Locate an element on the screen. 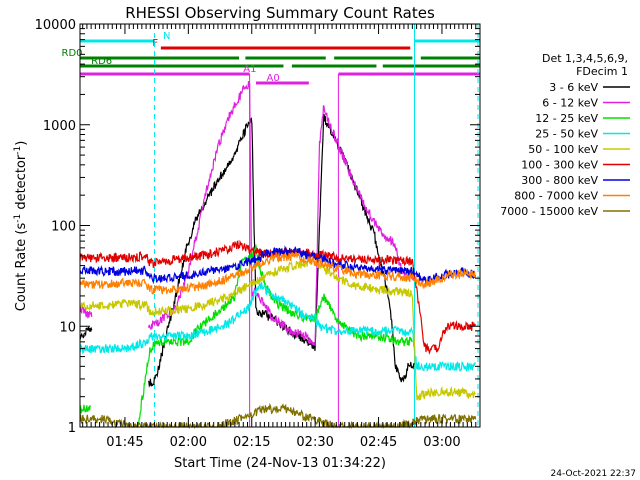  flag-label: F is located at coordinates (155, 43).